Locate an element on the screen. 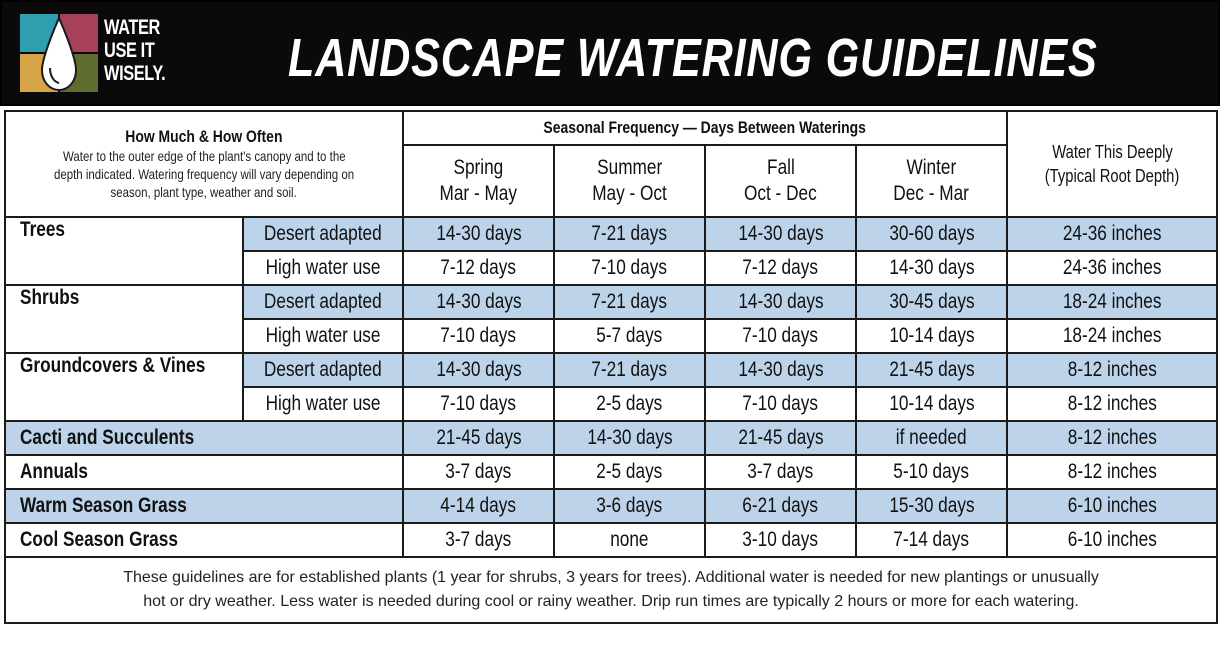 The width and height of the screenshot is (1220, 657). cell-spring: 7-12 days is located at coordinates (479, 268).